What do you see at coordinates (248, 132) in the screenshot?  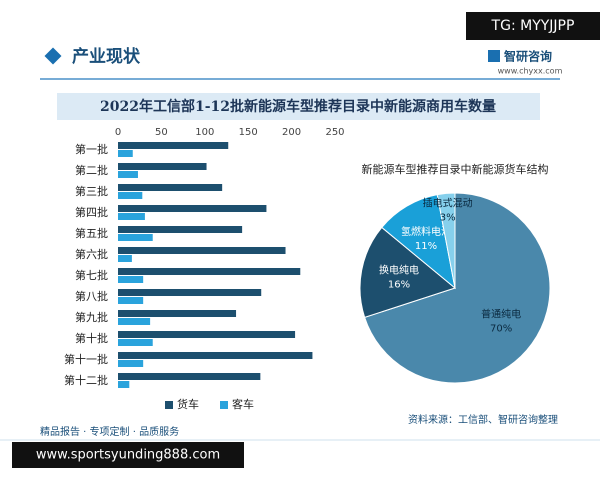 I see `x-tick-label: 150` at bounding box center [248, 132].